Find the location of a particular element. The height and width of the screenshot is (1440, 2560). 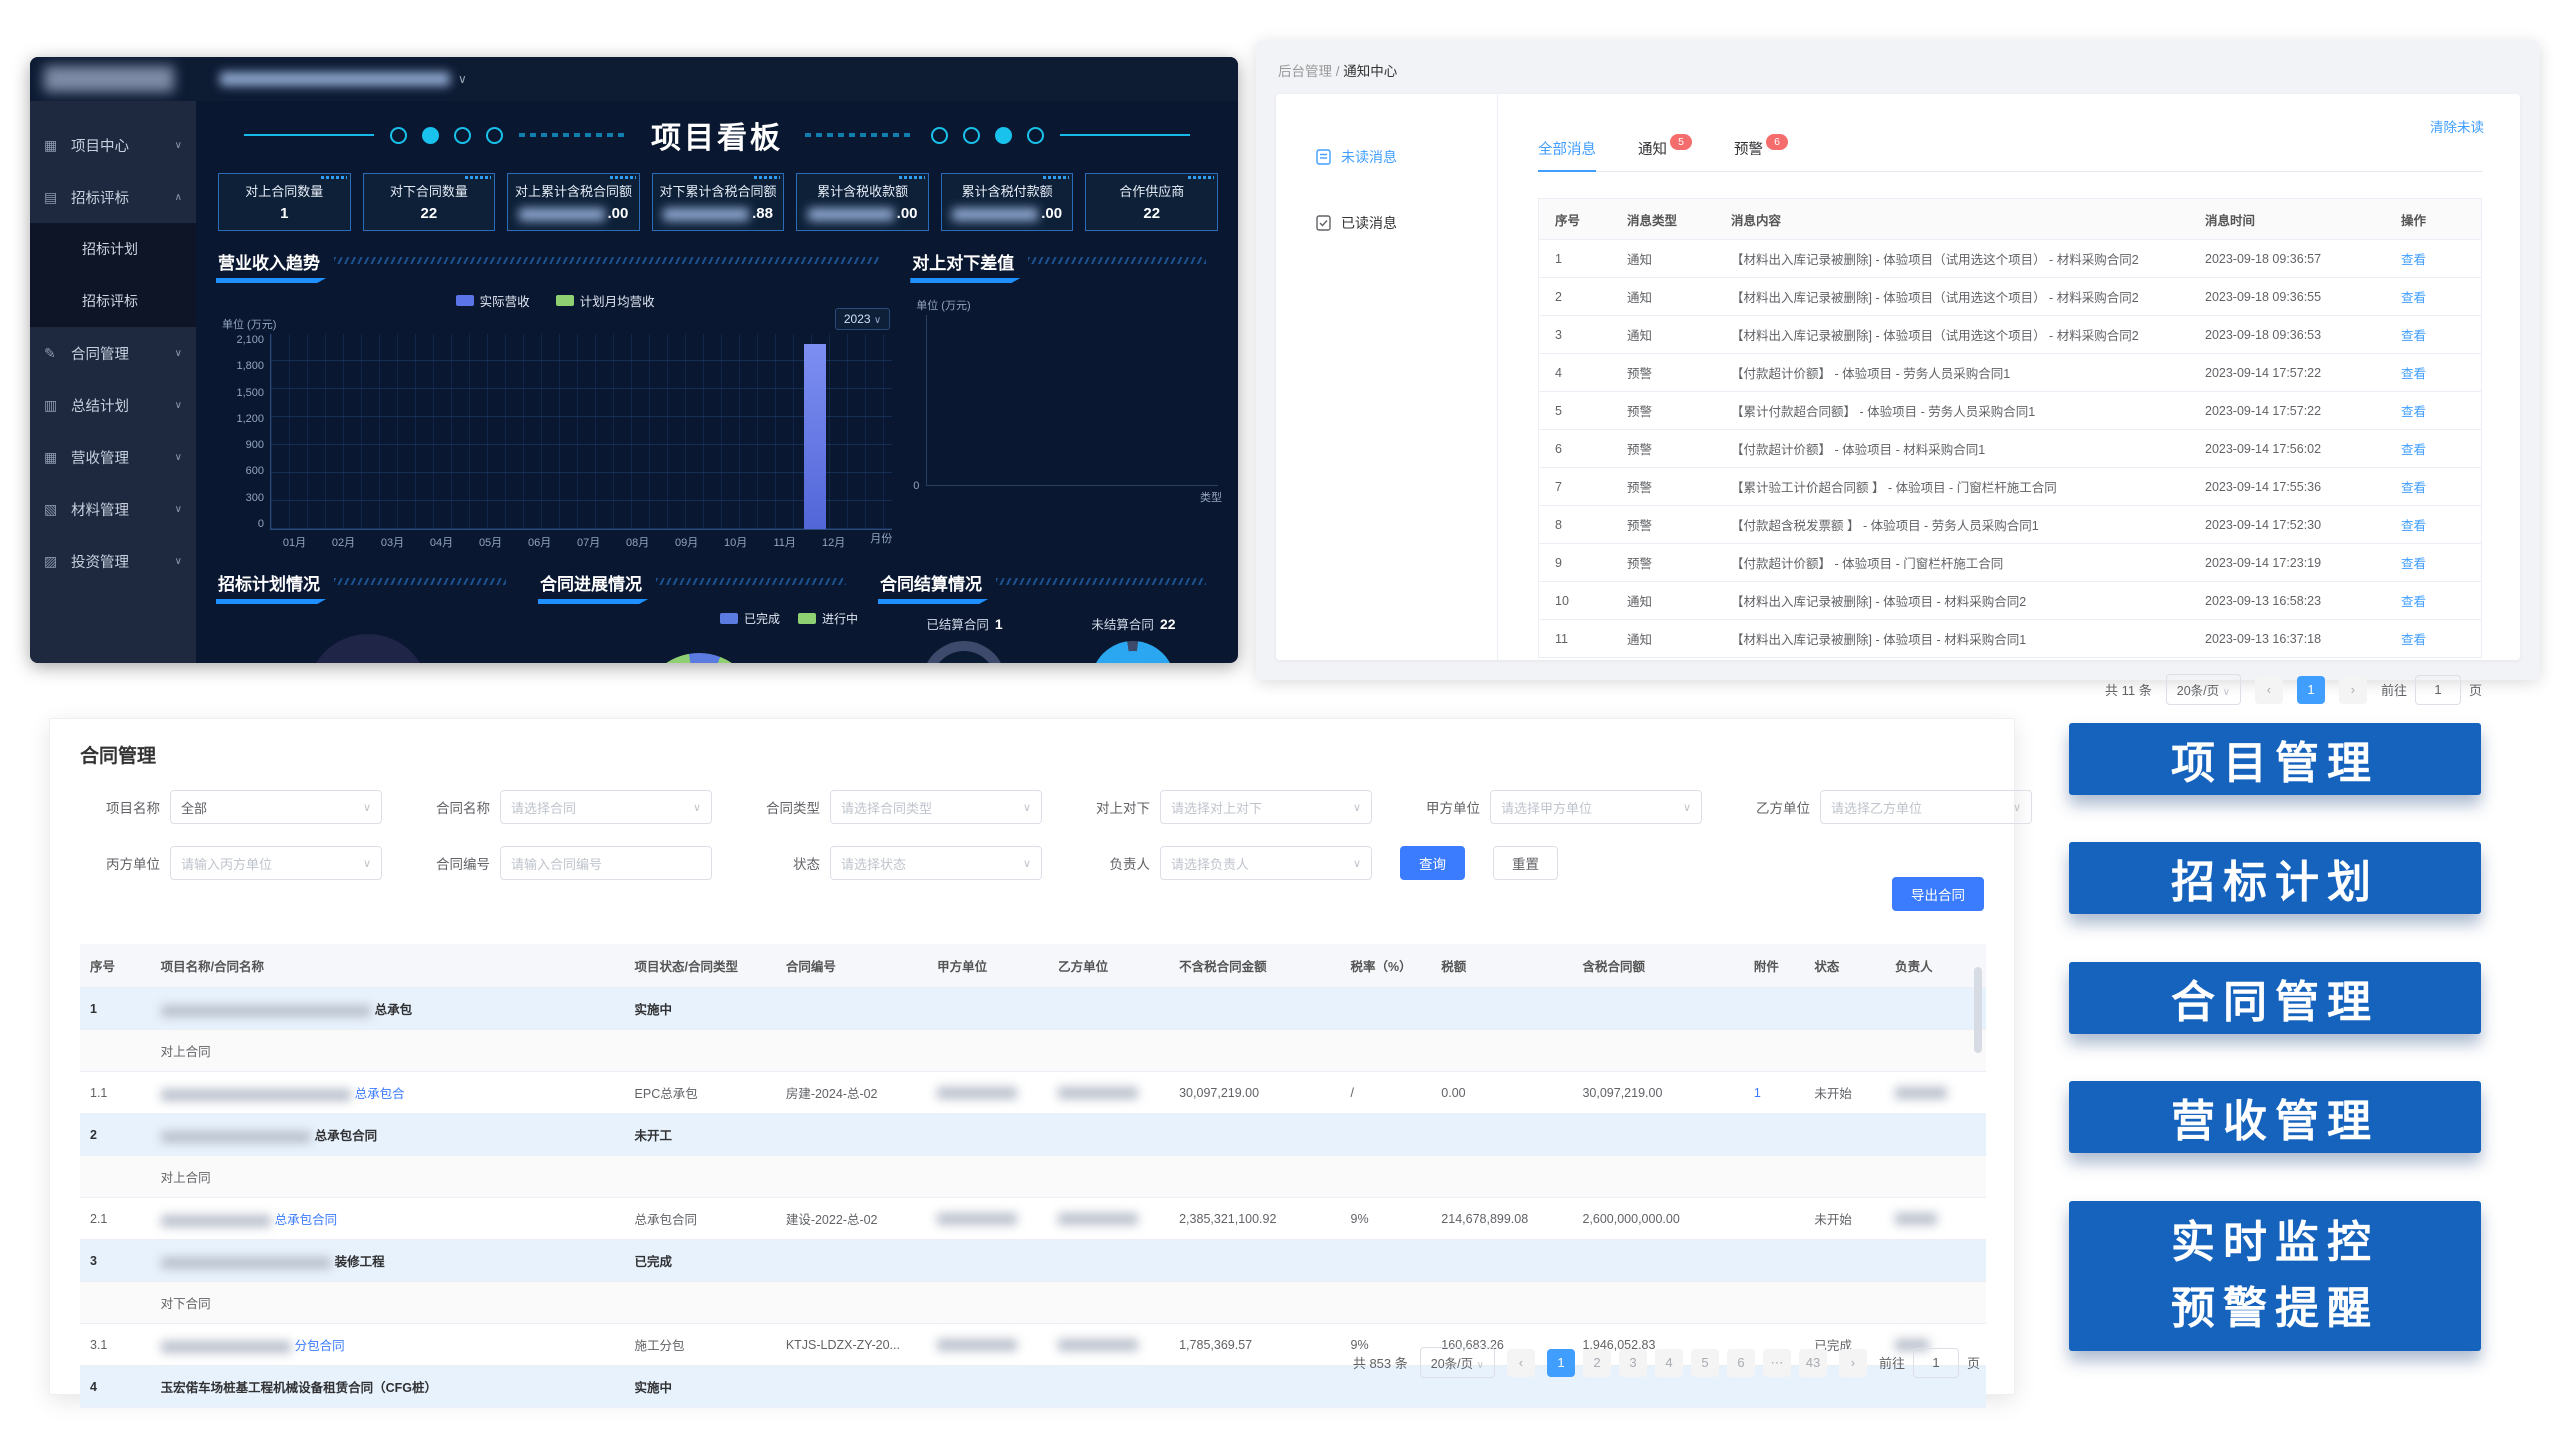

bidding-plan-section: 招标计划情况 is located at coordinates (368, 616).